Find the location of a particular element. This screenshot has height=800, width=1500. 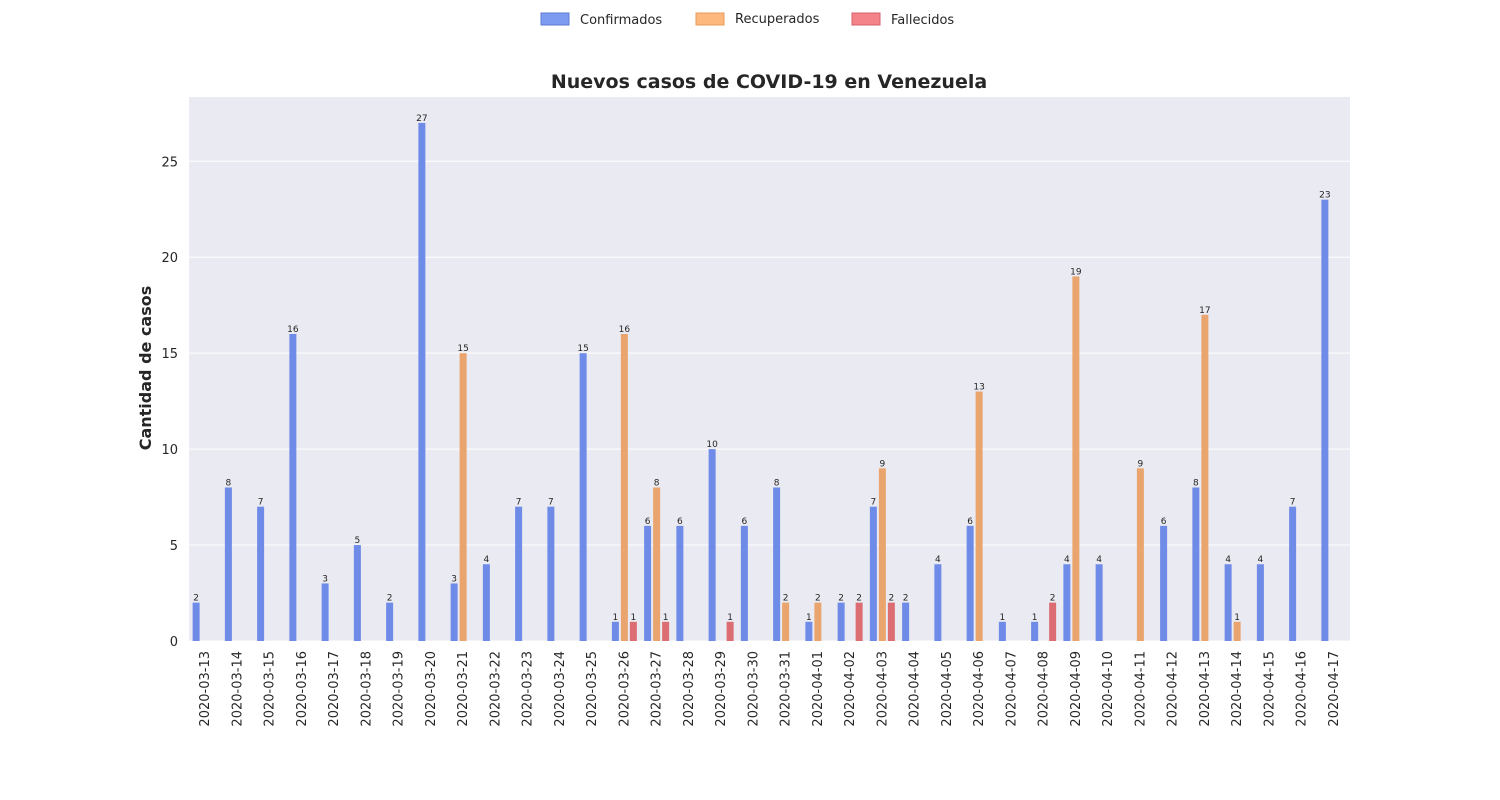

x-tick-label: 2020-03-19 is located at coordinates (399, 689).